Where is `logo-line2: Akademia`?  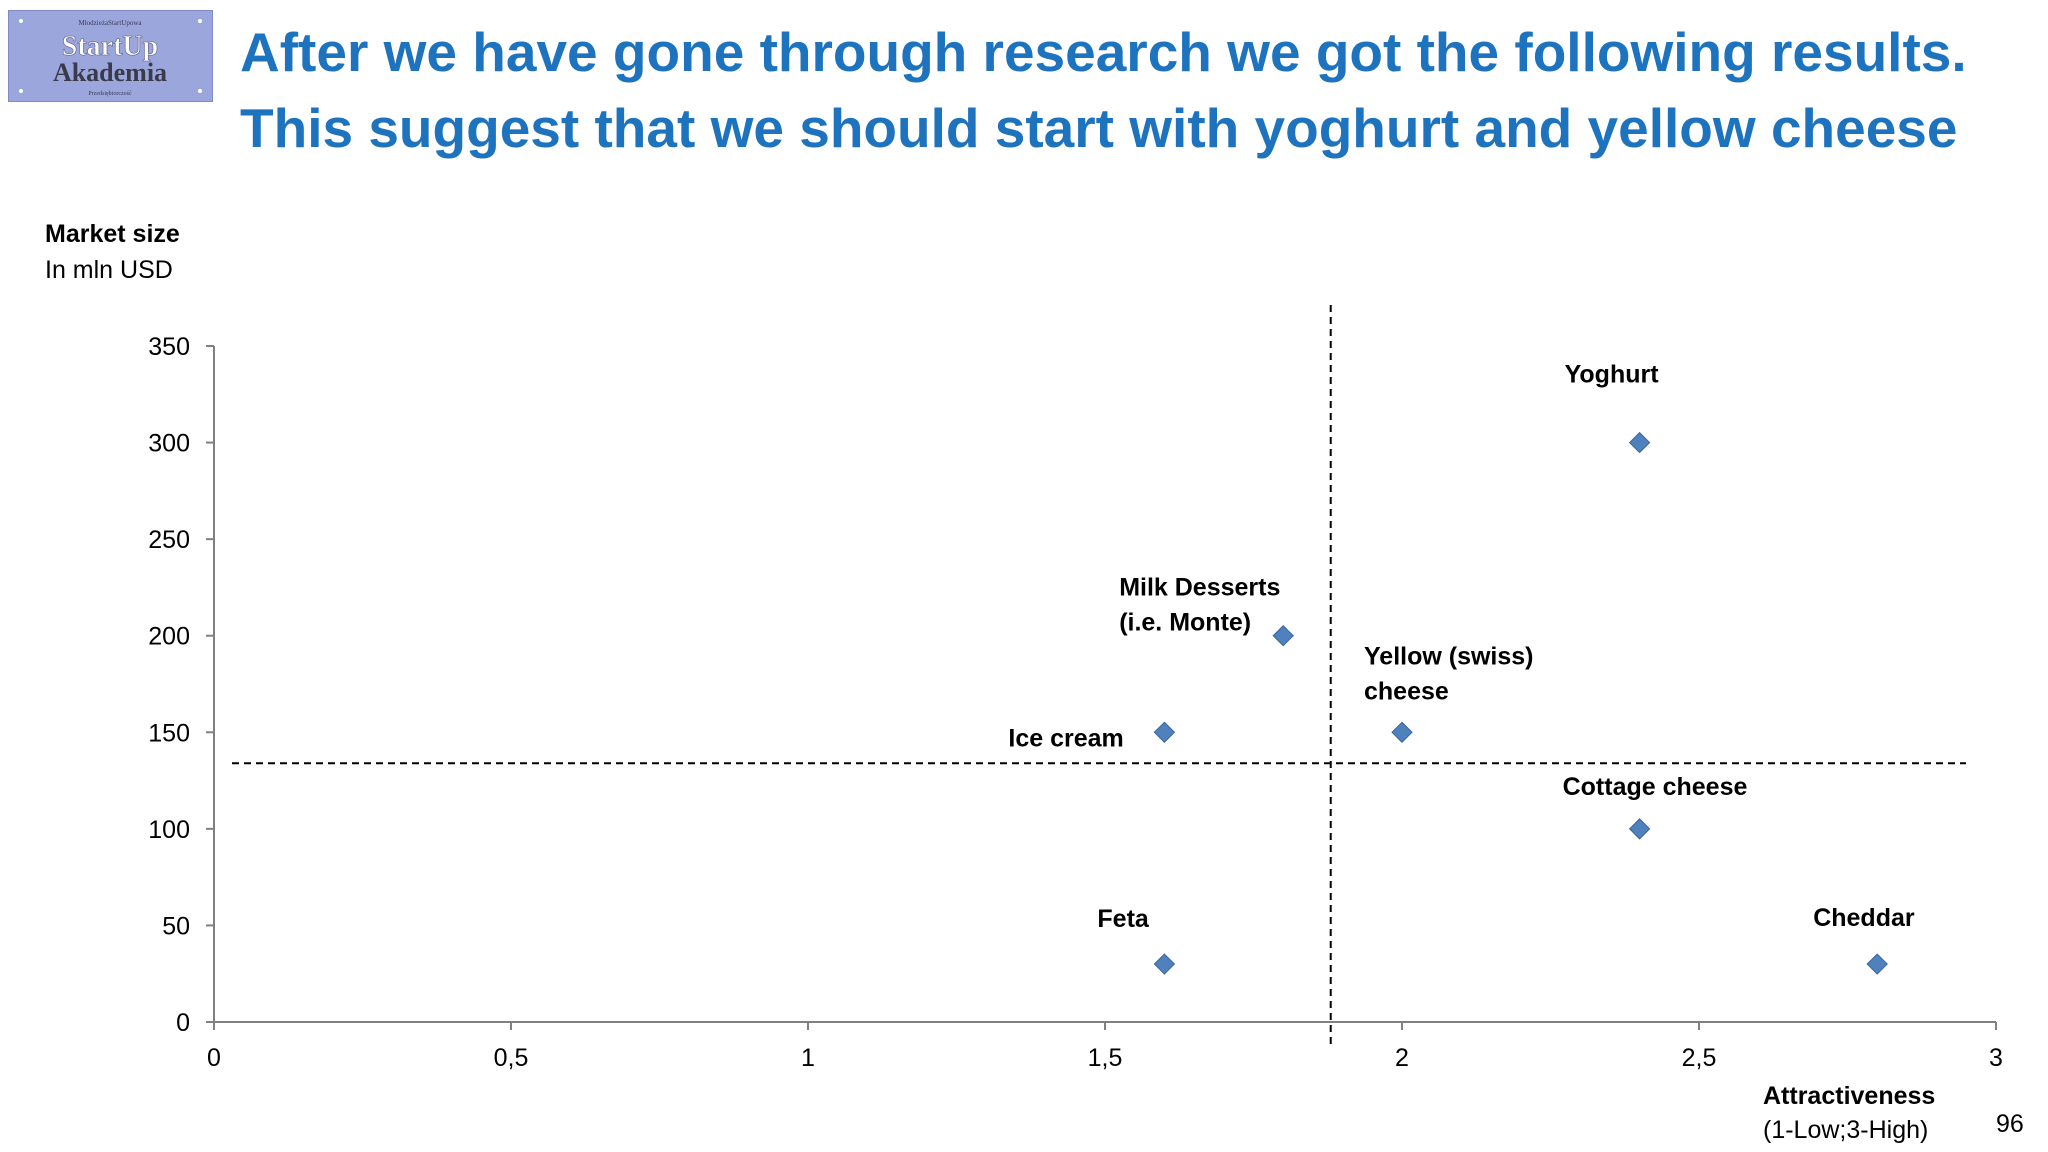 logo-line2: Akademia is located at coordinates (110, 72).